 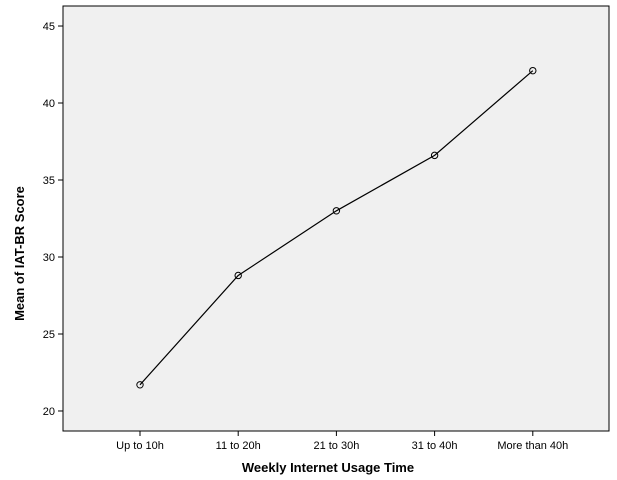 I want to click on y-axis: 20 25 30 35 40 45, so click(x=53, y=219).